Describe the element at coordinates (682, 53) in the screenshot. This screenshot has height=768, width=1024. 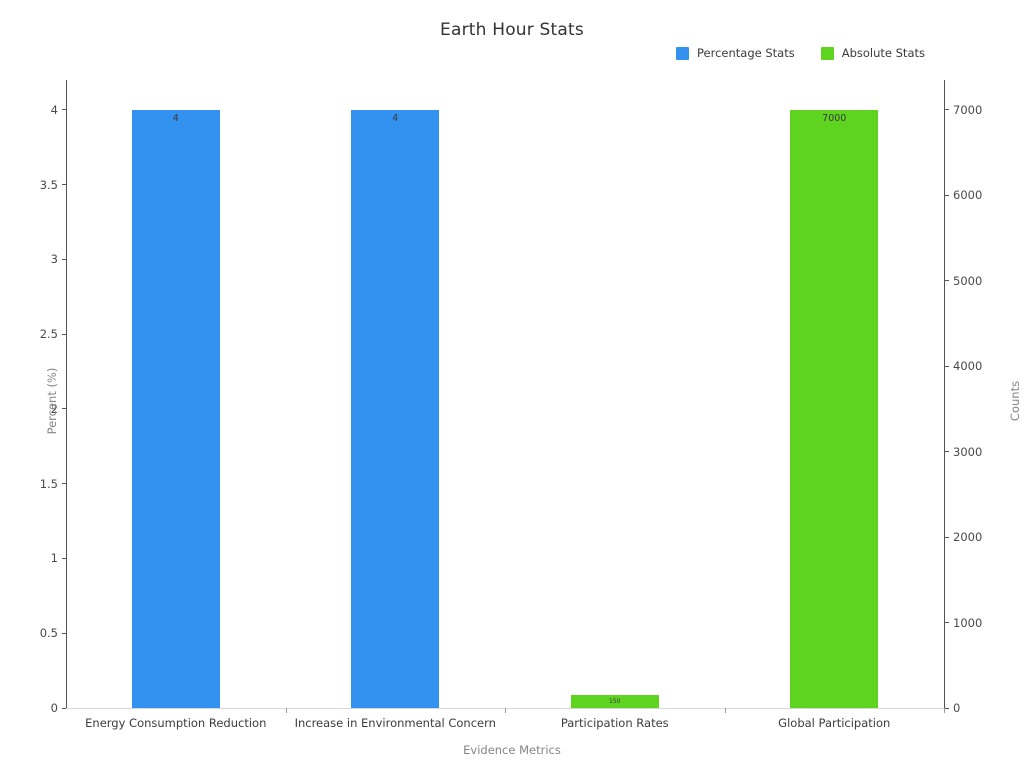
I see `legend-swatch-icon-percentage-stats` at that location.